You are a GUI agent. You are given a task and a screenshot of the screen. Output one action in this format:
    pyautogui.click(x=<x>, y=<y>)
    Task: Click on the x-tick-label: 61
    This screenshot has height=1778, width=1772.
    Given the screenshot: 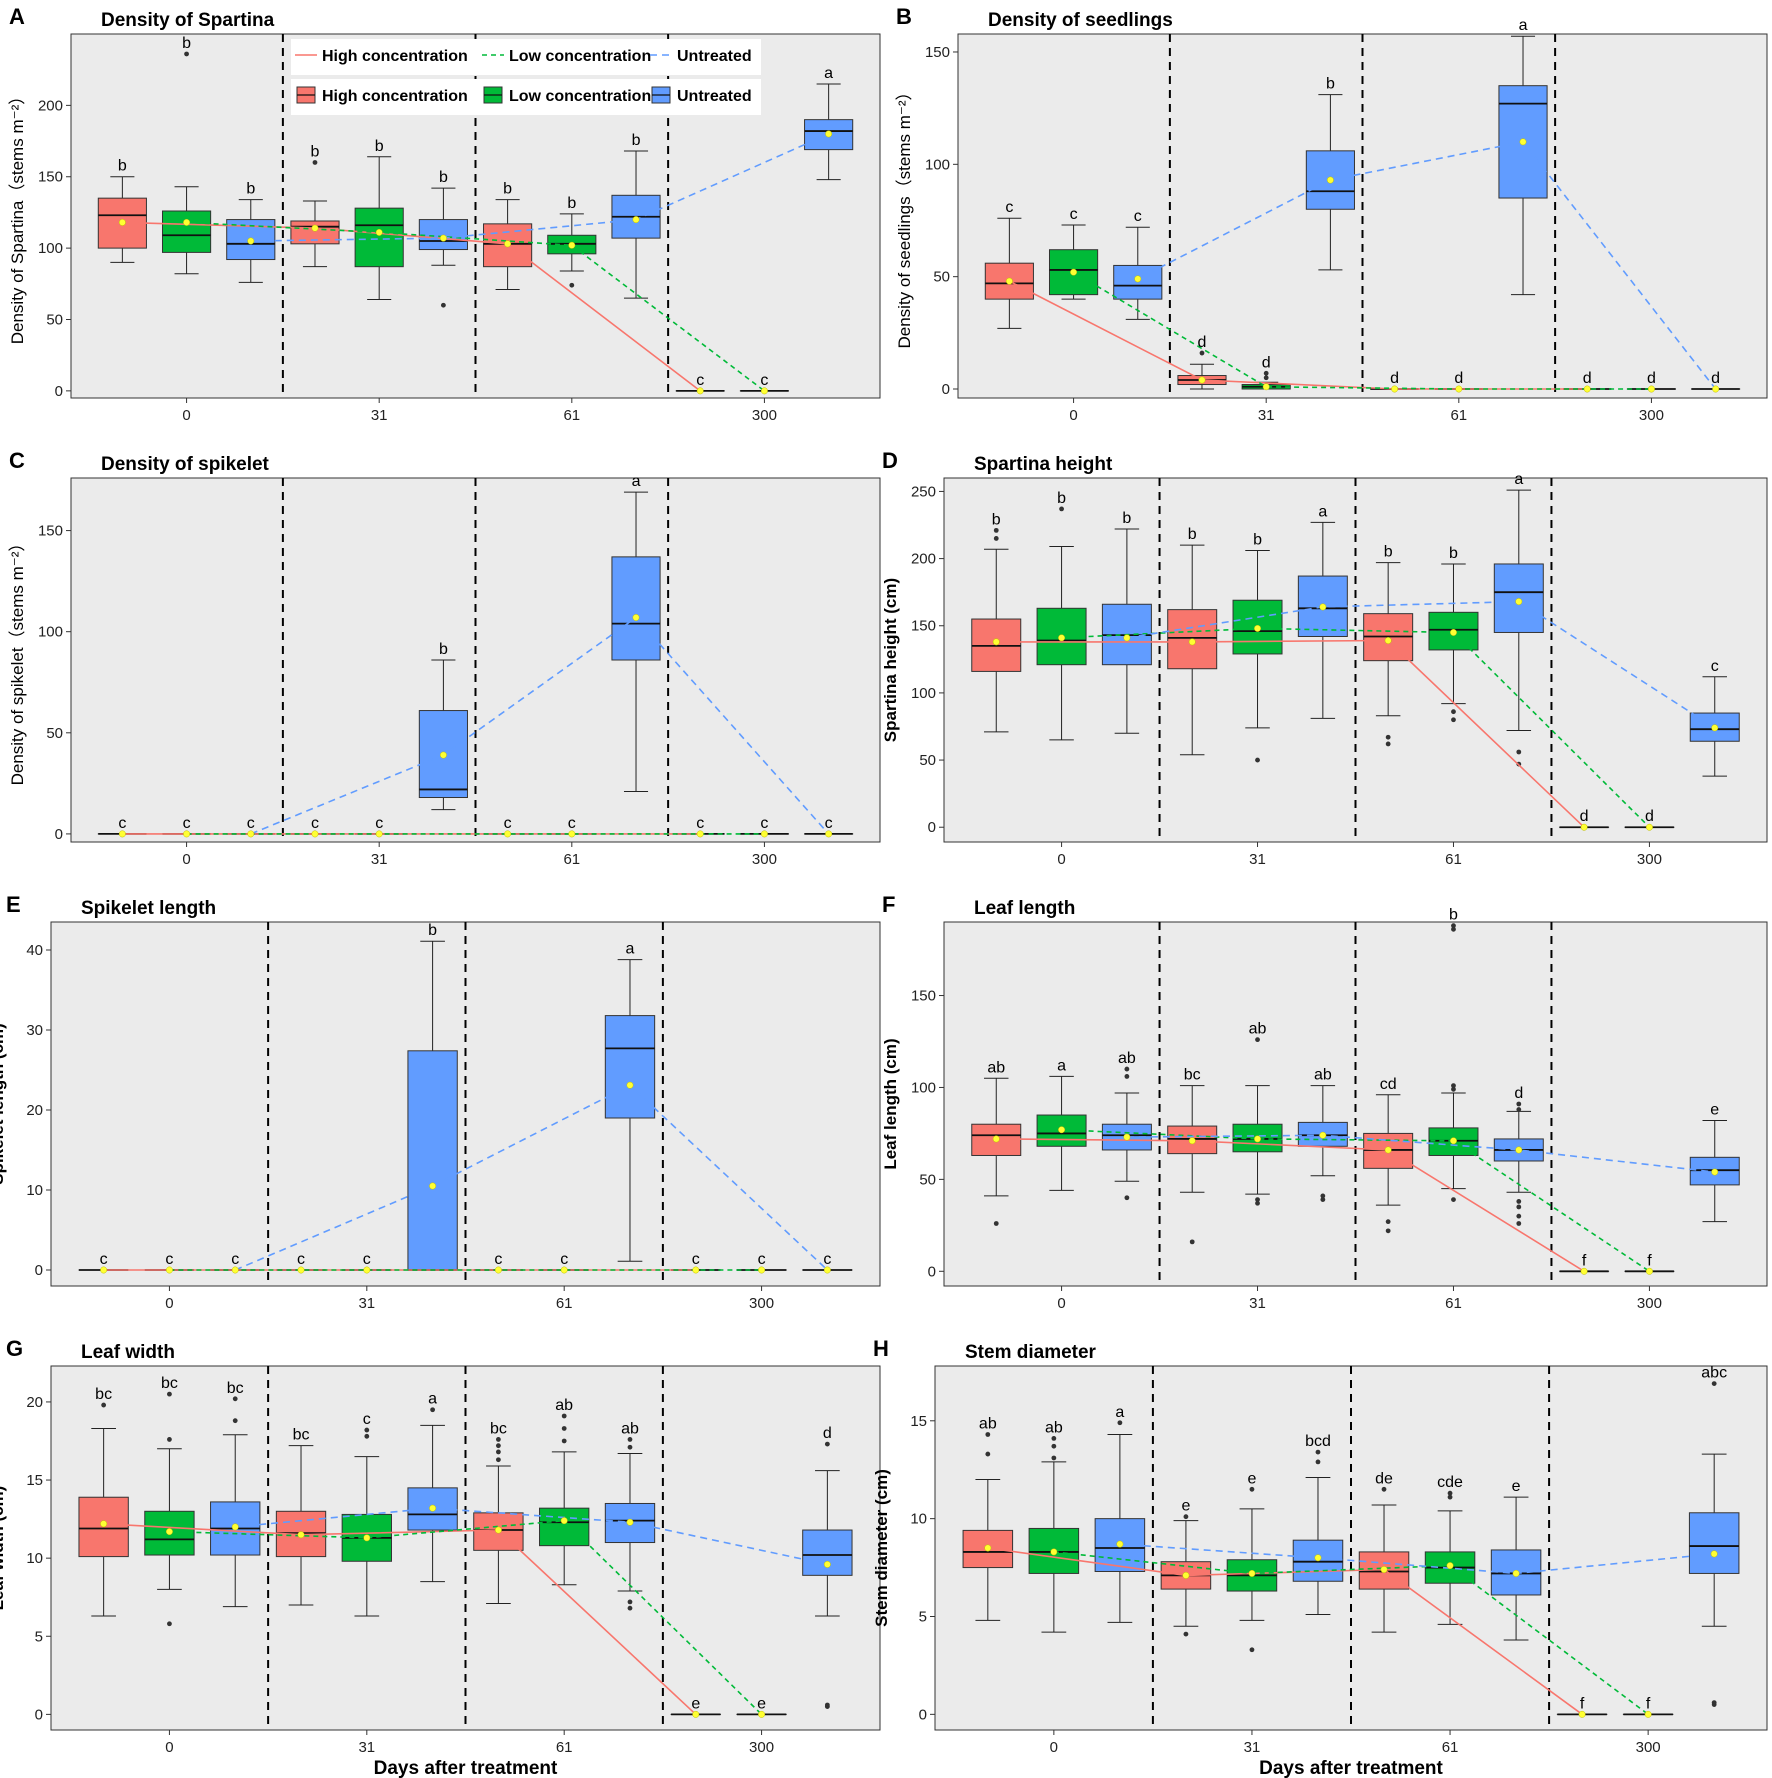 What is the action you would take?
    pyautogui.click(x=571, y=415)
    